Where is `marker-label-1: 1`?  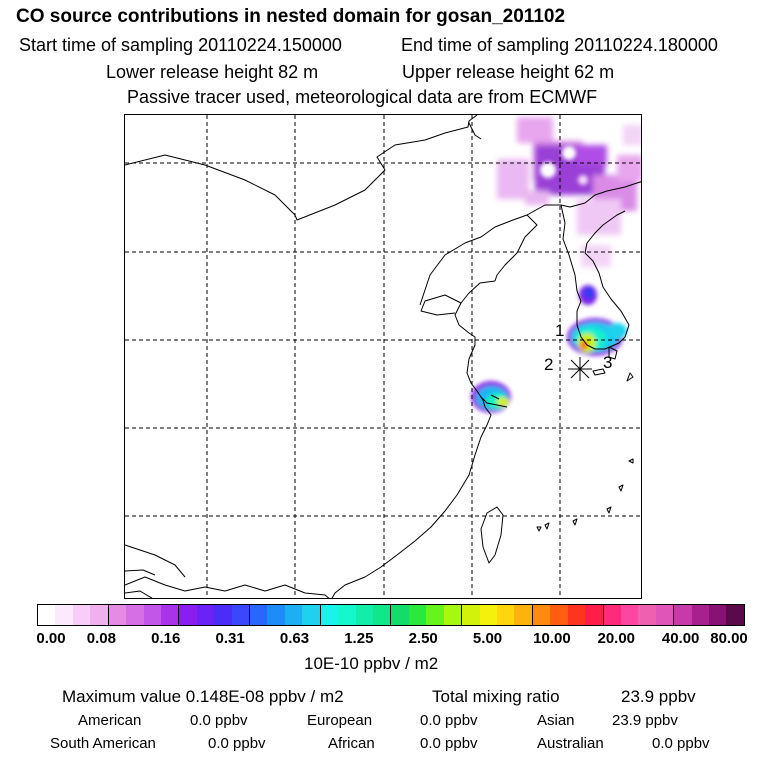 marker-label-1: 1 is located at coordinates (560, 330).